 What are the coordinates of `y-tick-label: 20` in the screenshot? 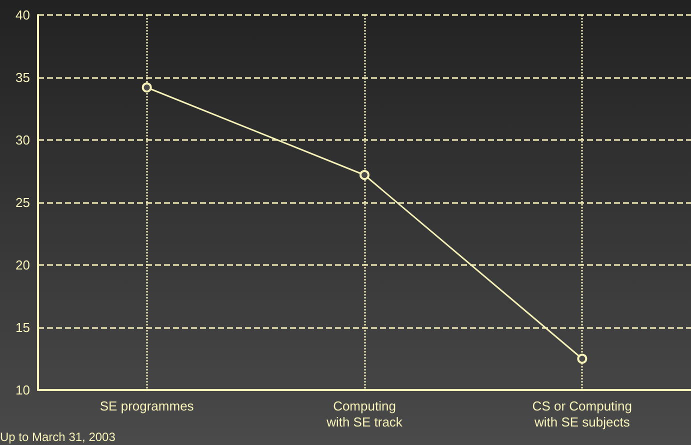 It's located at (23, 265).